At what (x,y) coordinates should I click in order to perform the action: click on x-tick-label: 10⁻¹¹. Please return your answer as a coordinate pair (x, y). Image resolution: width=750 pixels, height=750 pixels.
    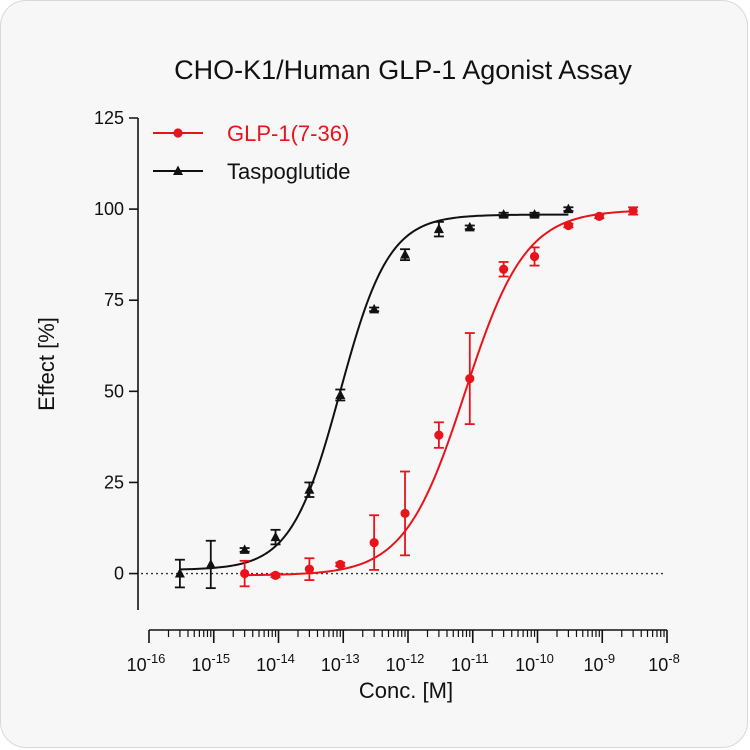
    Looking at the image, I should click on (470, 663).